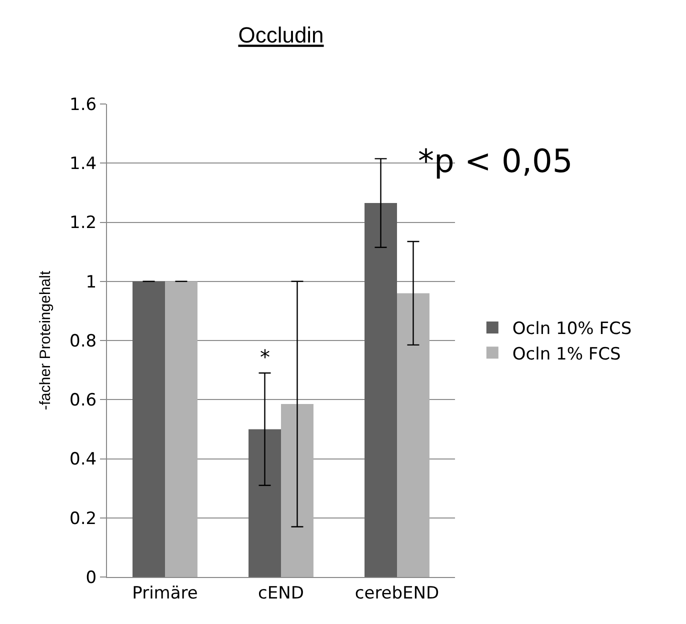 Image resolution: width=686 pixels, height=624 pixels. I want to click on y-axis-title: -facher Proteingehalt, so click(45, 340).